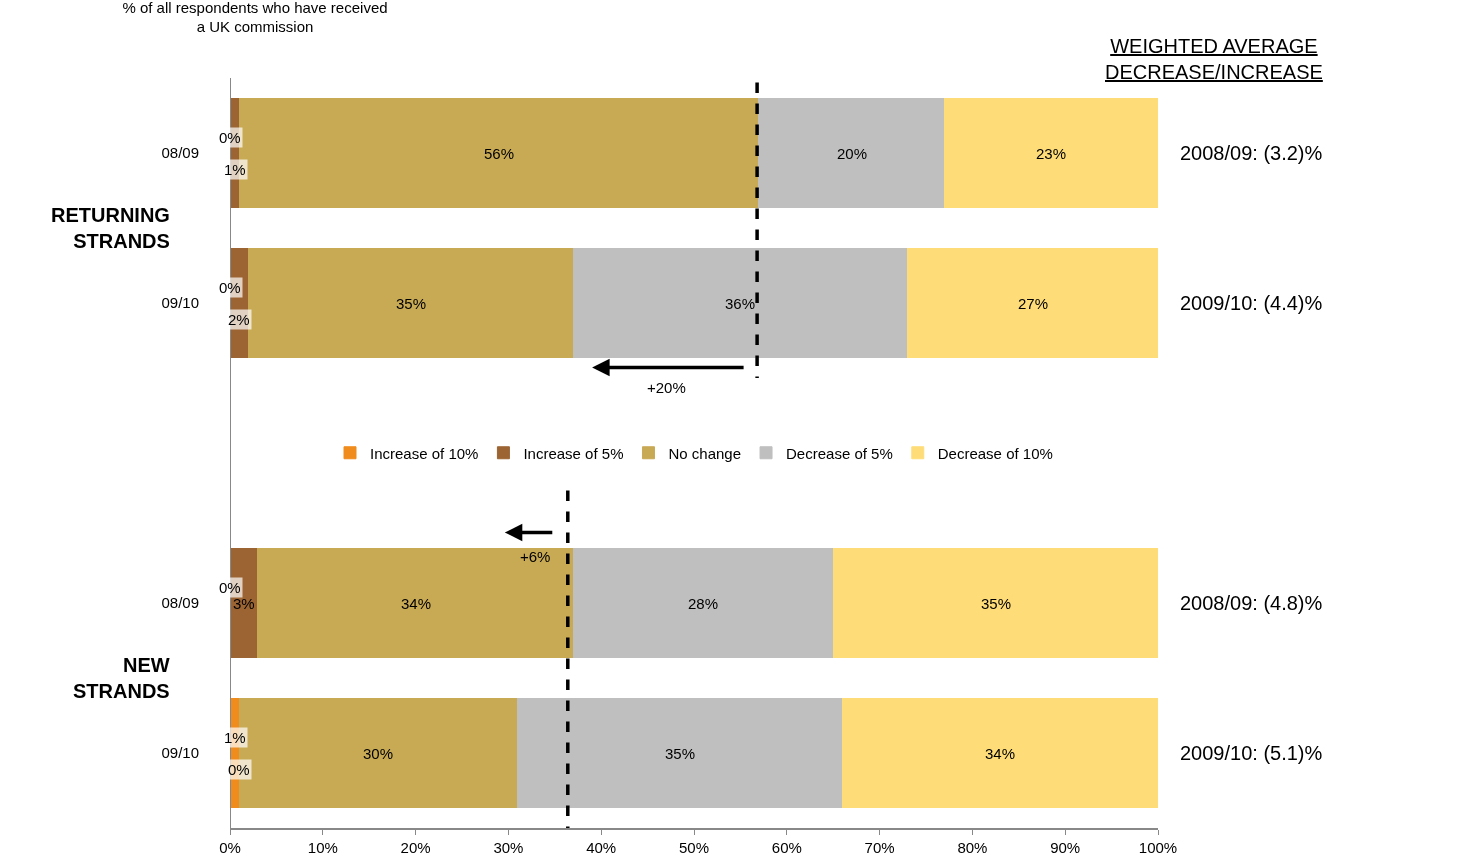 This screenshot has width=1464, height=862. Describe the element at coordinates (995, 453) in the screenshot. I see `legend-label: Decrease of 10%` at that location.